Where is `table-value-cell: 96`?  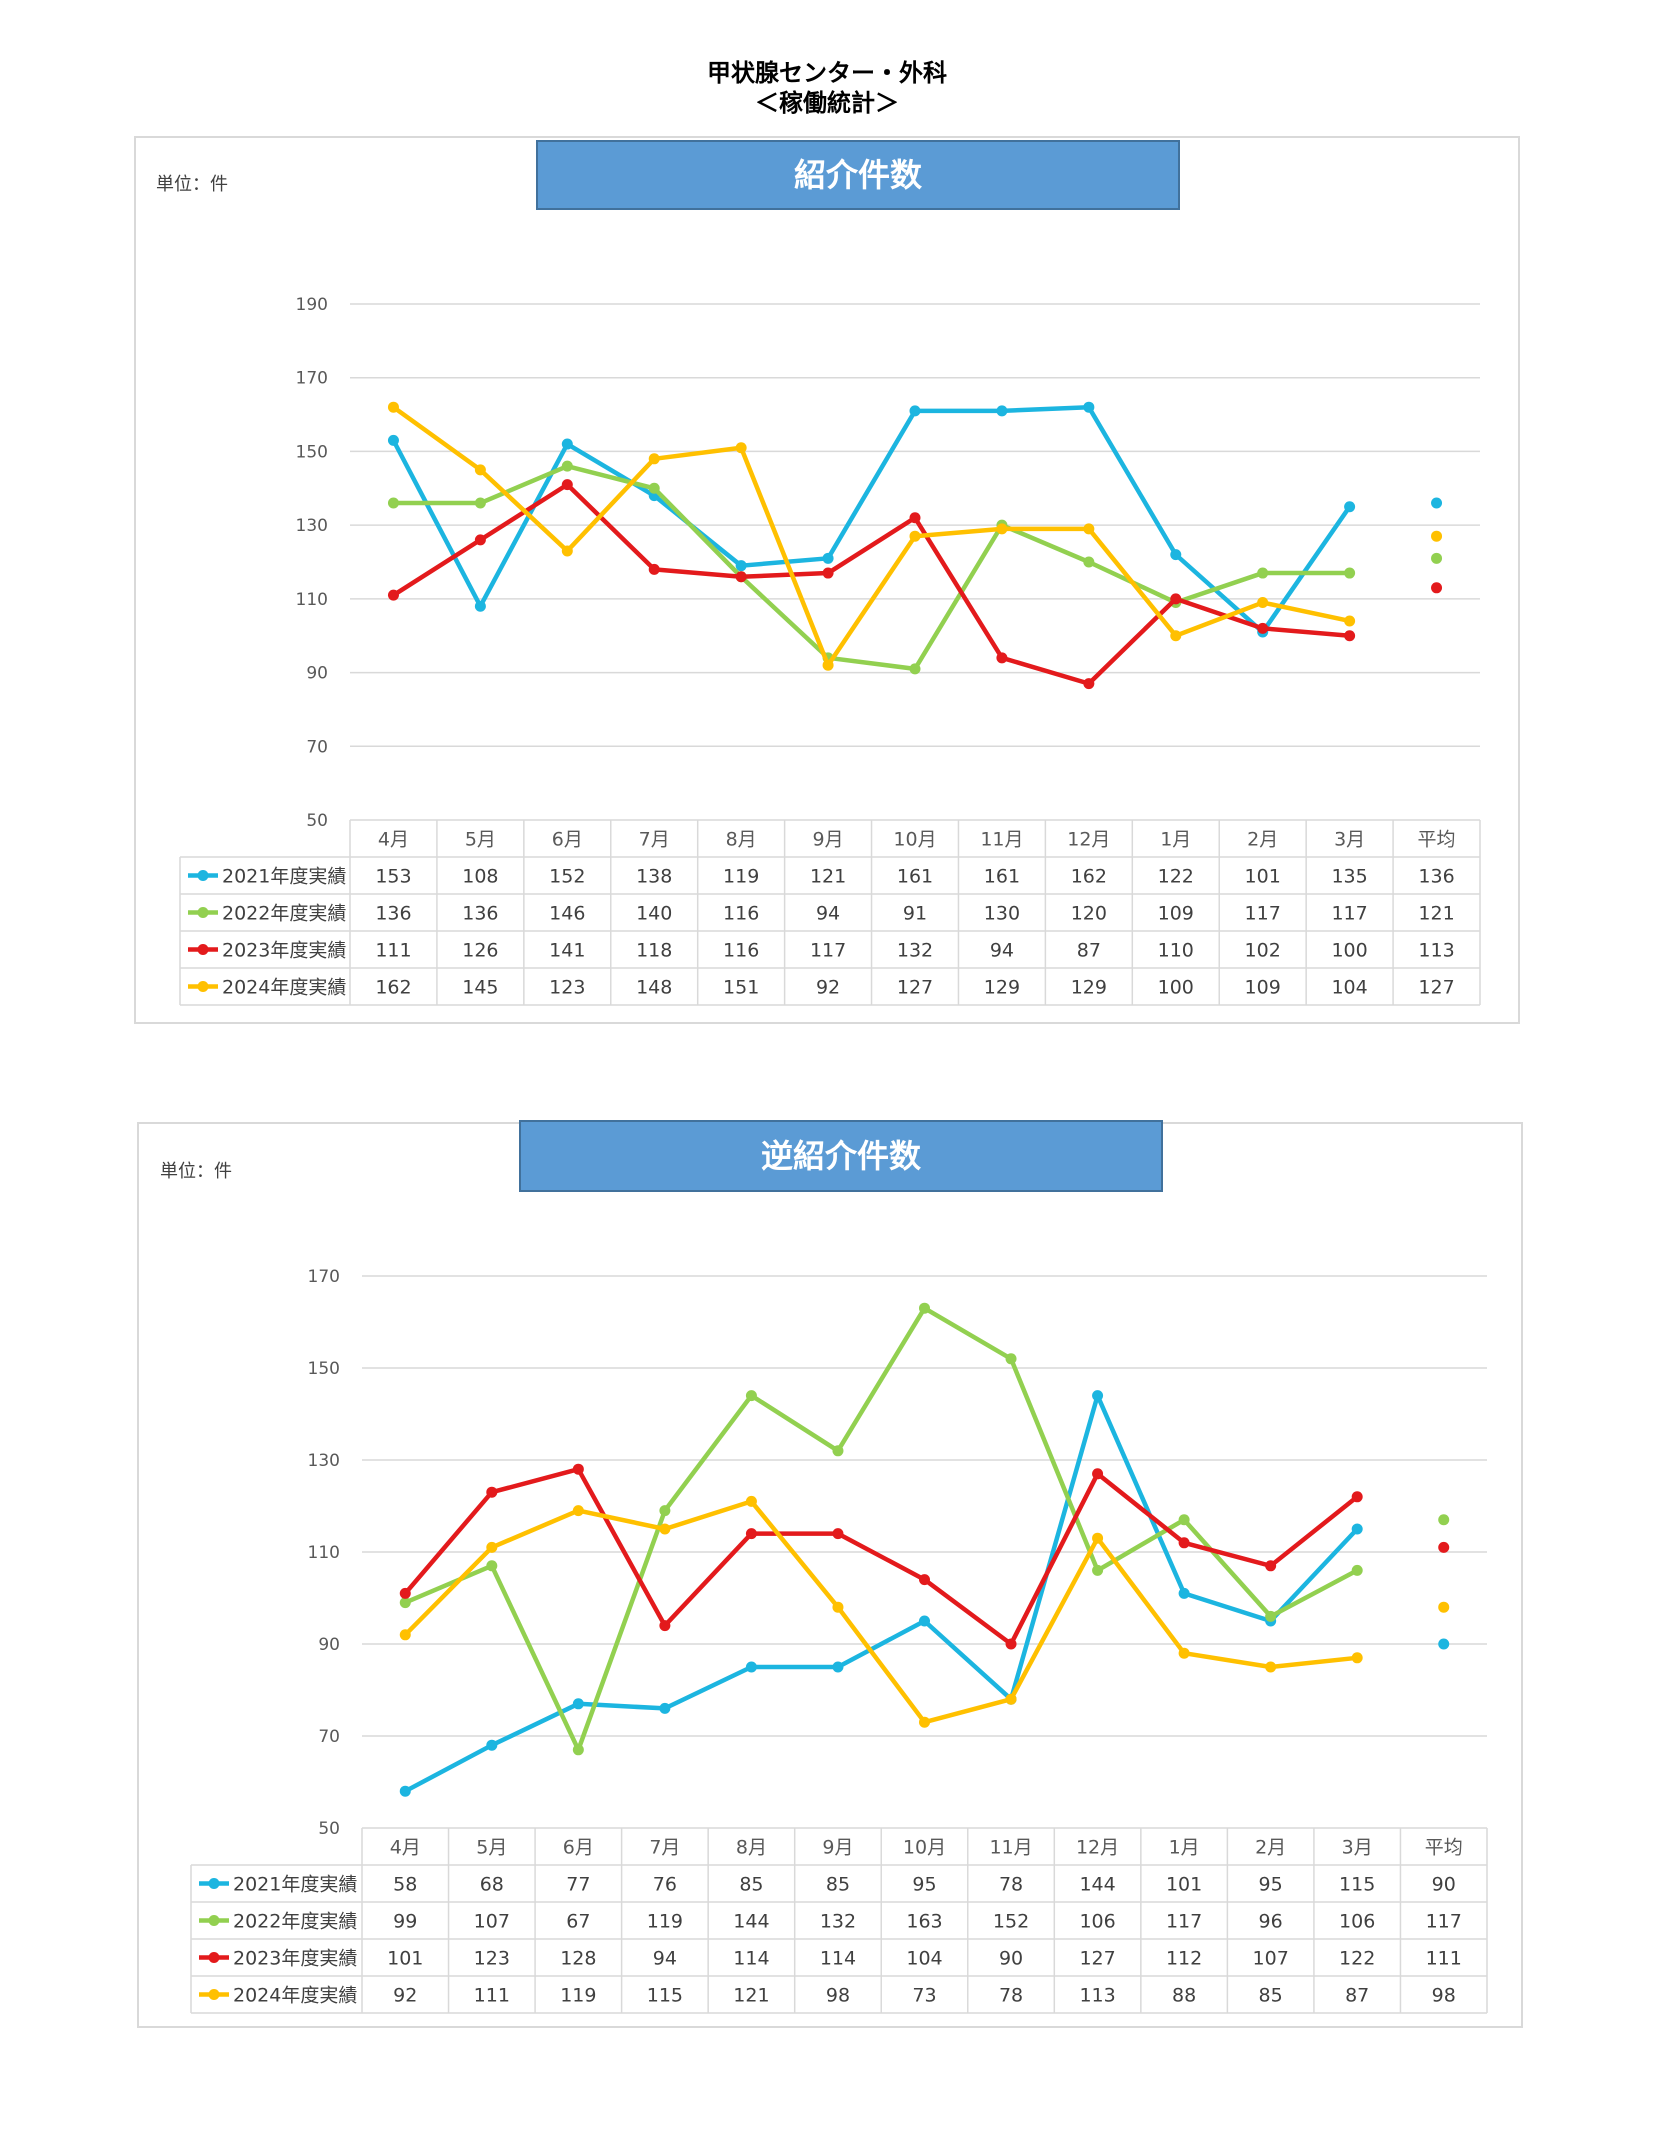 table-value-cell: 96 is located at coordinates (1271, 1922).